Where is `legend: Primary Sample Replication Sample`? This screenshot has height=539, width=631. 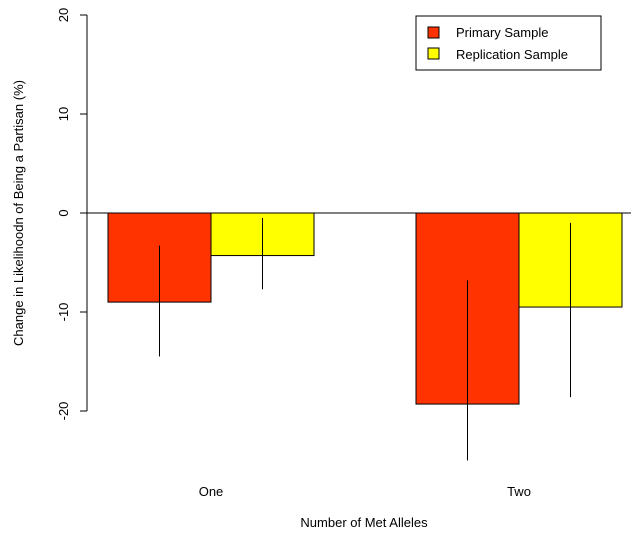 legend: Primary Sample Replication Sample is located at coordinates (508, 43).